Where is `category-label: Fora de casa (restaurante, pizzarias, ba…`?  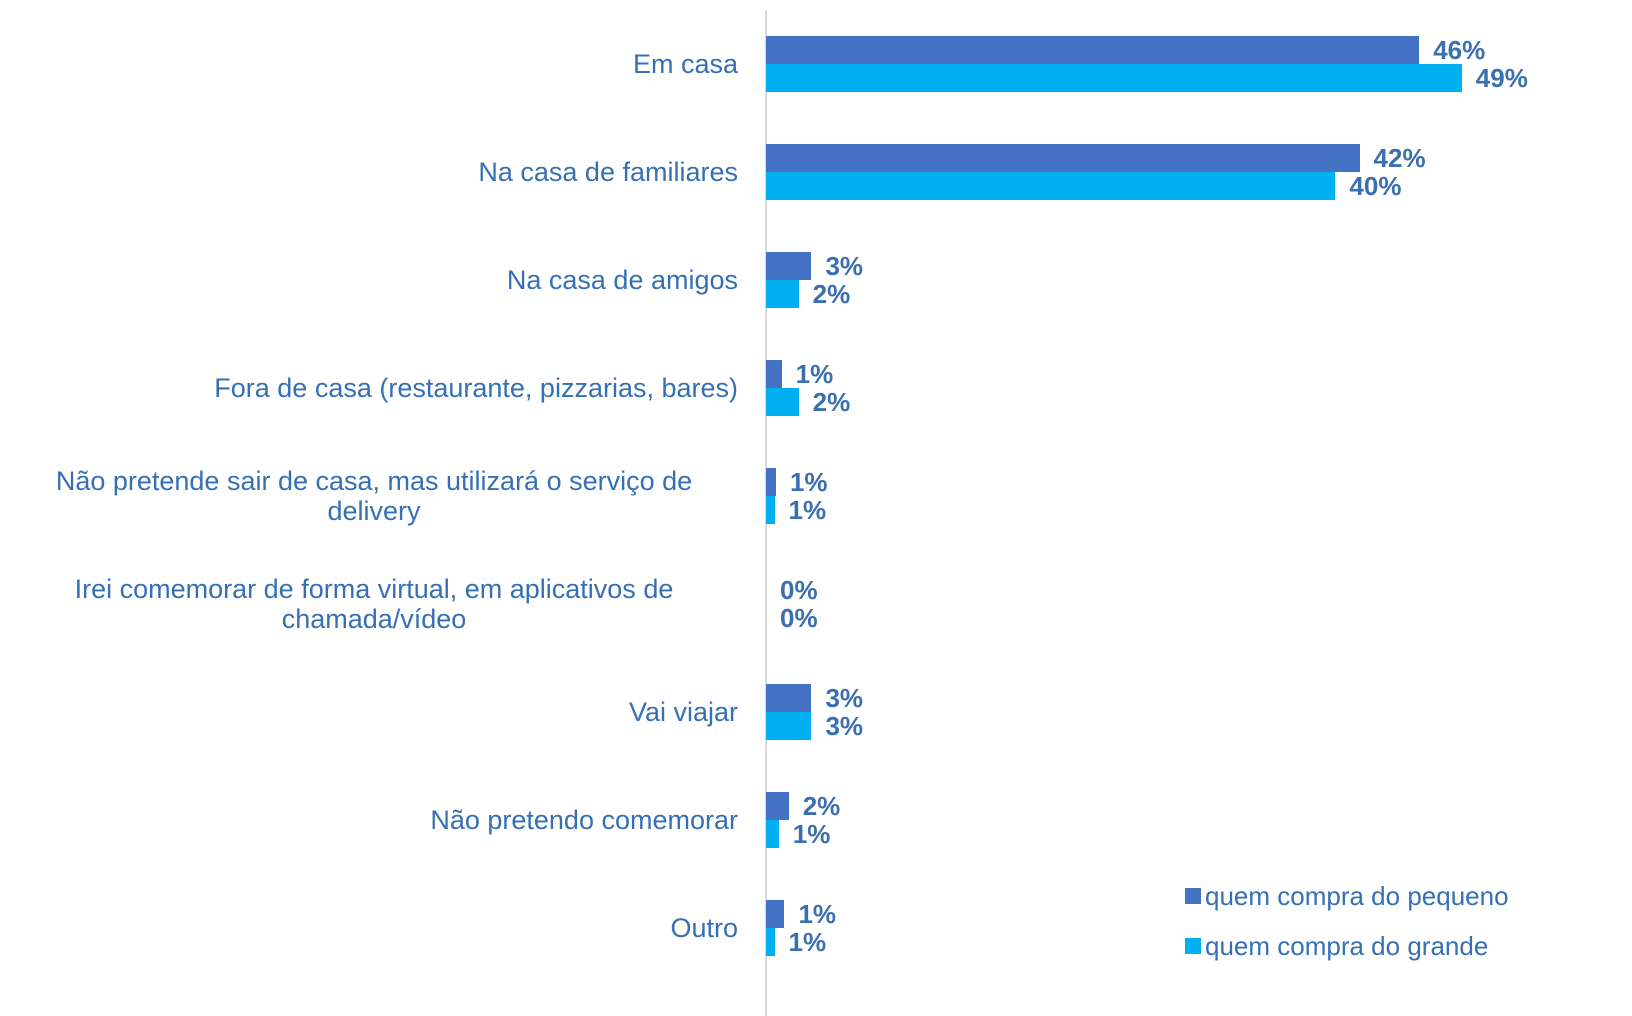
category-label: Fora de casa (restaurante, pizzarias, ba… is located at coordinates (476, 388).